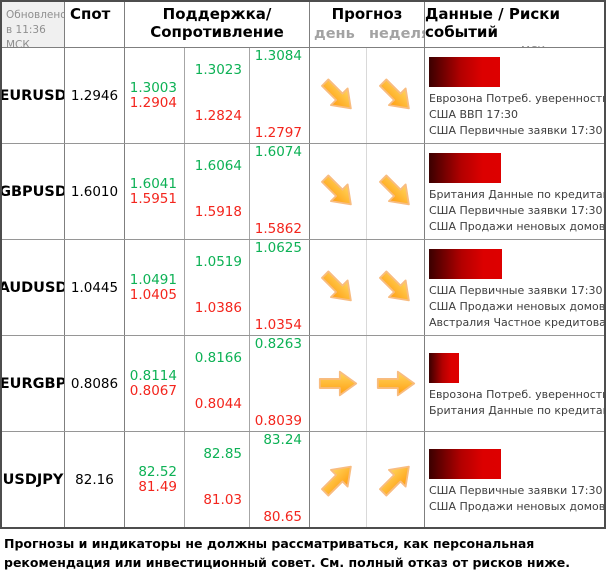  I want to click on subheader-week: неделя, so click(397, 34).